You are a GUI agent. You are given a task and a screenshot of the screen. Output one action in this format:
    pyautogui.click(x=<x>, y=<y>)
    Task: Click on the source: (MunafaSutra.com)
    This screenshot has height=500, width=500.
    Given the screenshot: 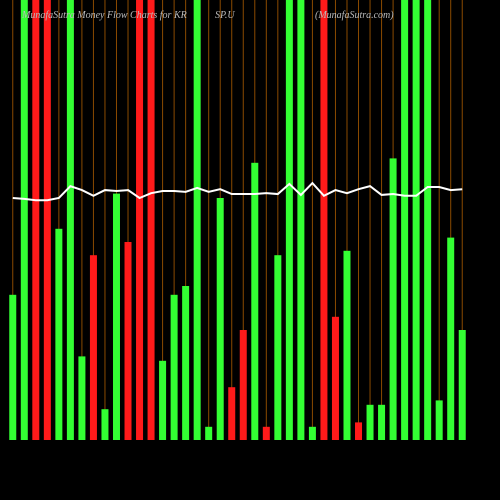 What is the action you would take?
    pyautogui.click(x=354, y=15)
    